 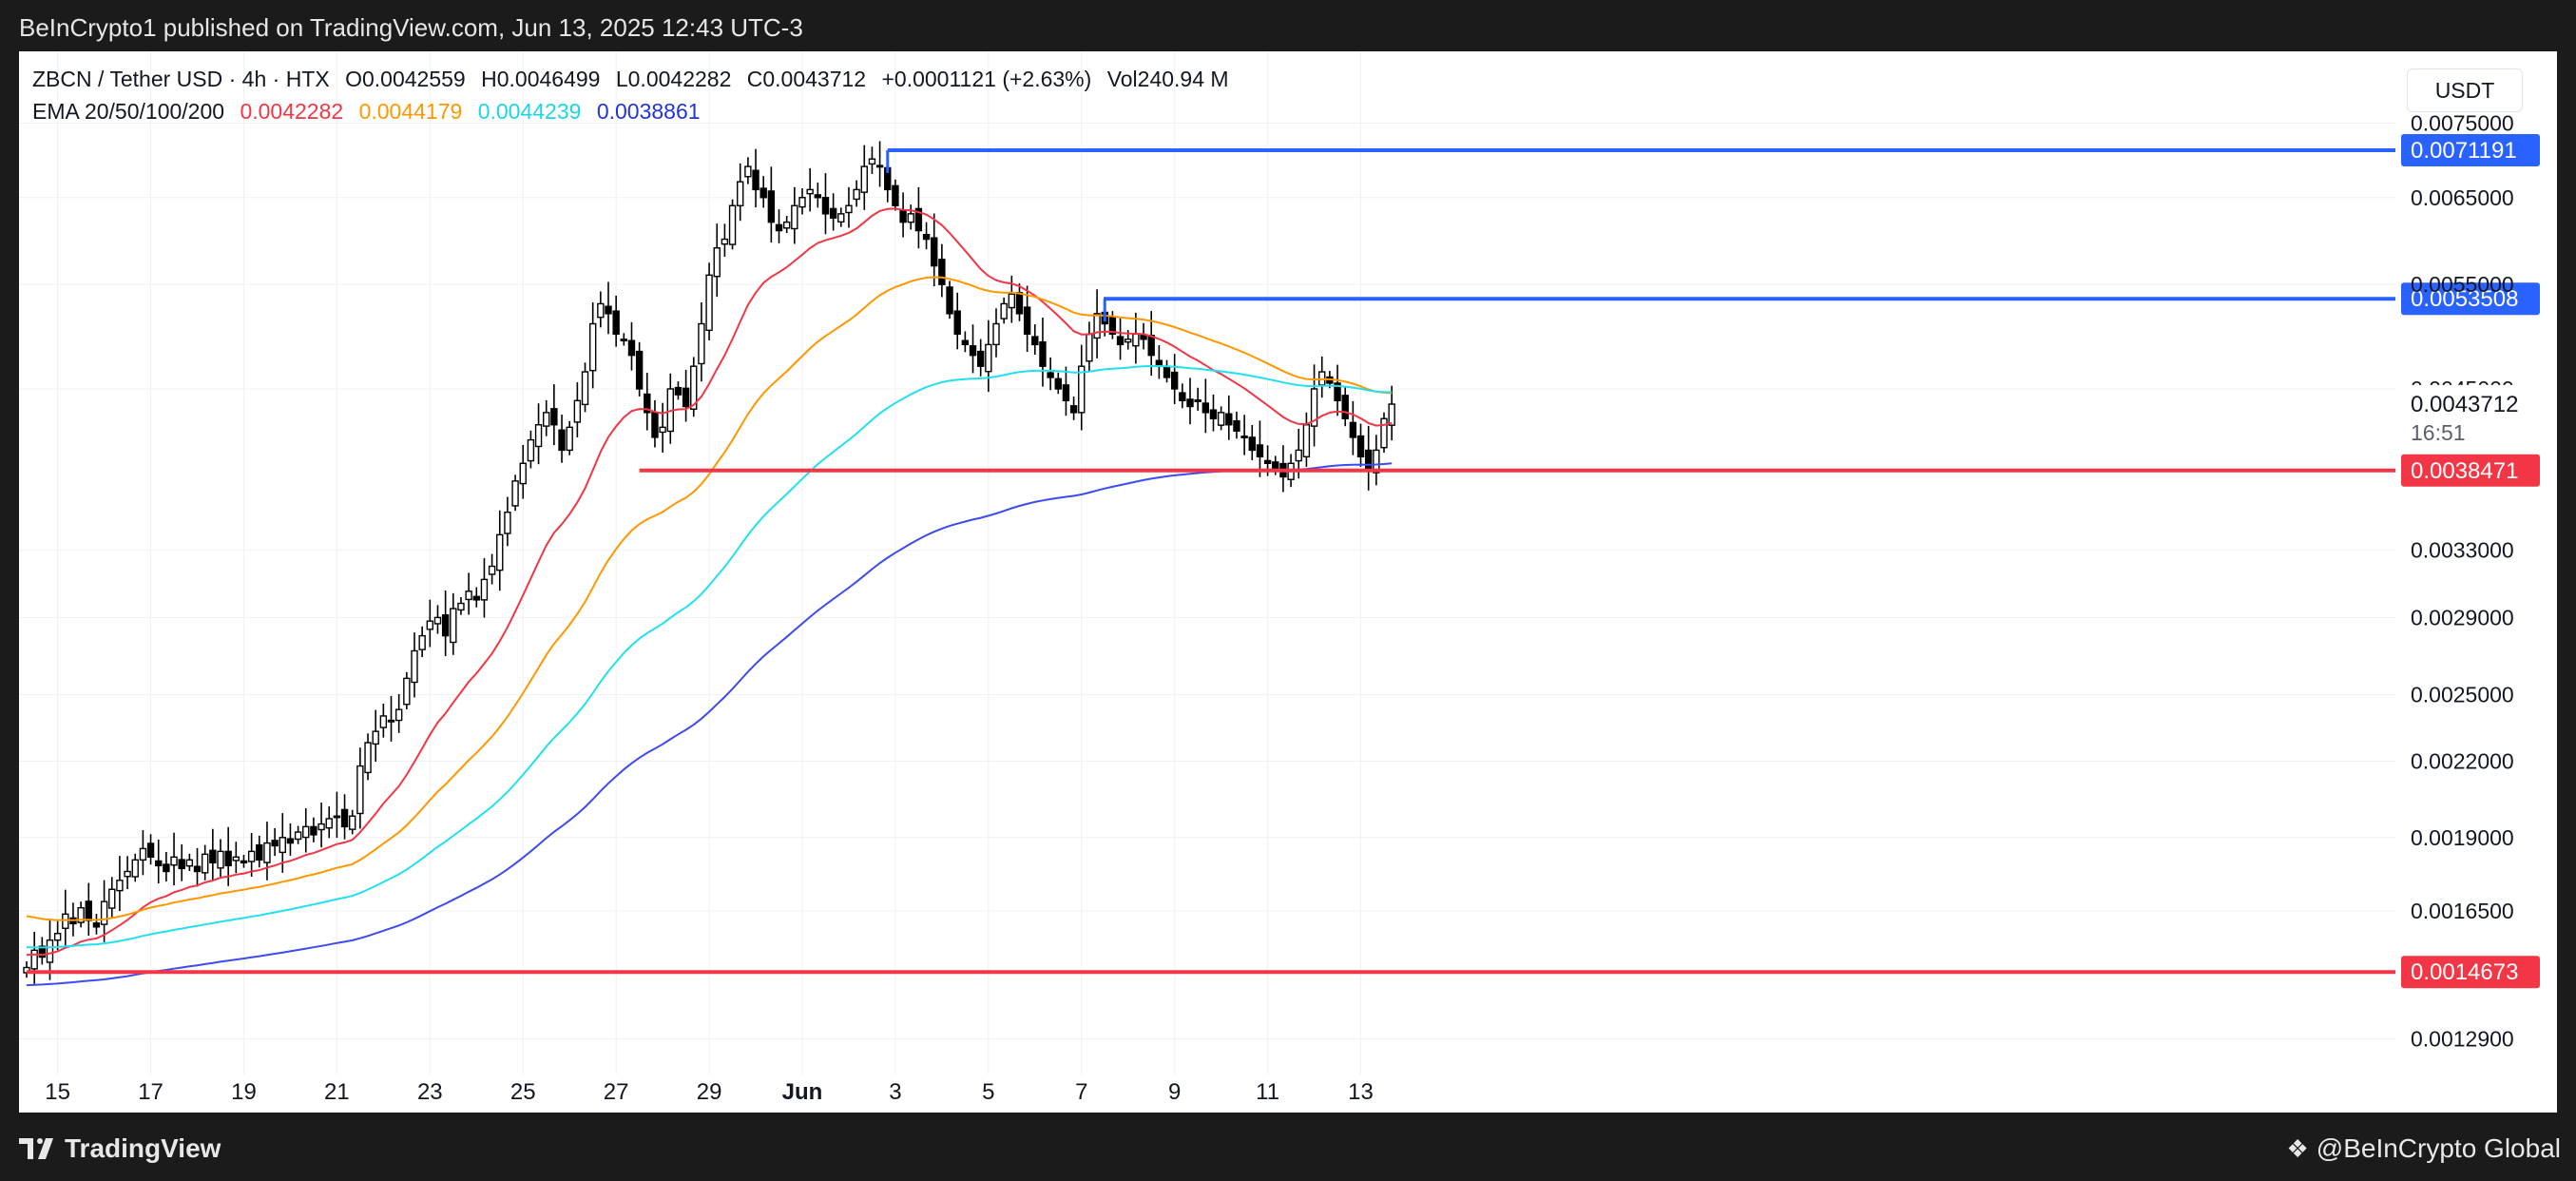 I want to click on ema100-value: 0.0044239, so click(x=529, y=111).